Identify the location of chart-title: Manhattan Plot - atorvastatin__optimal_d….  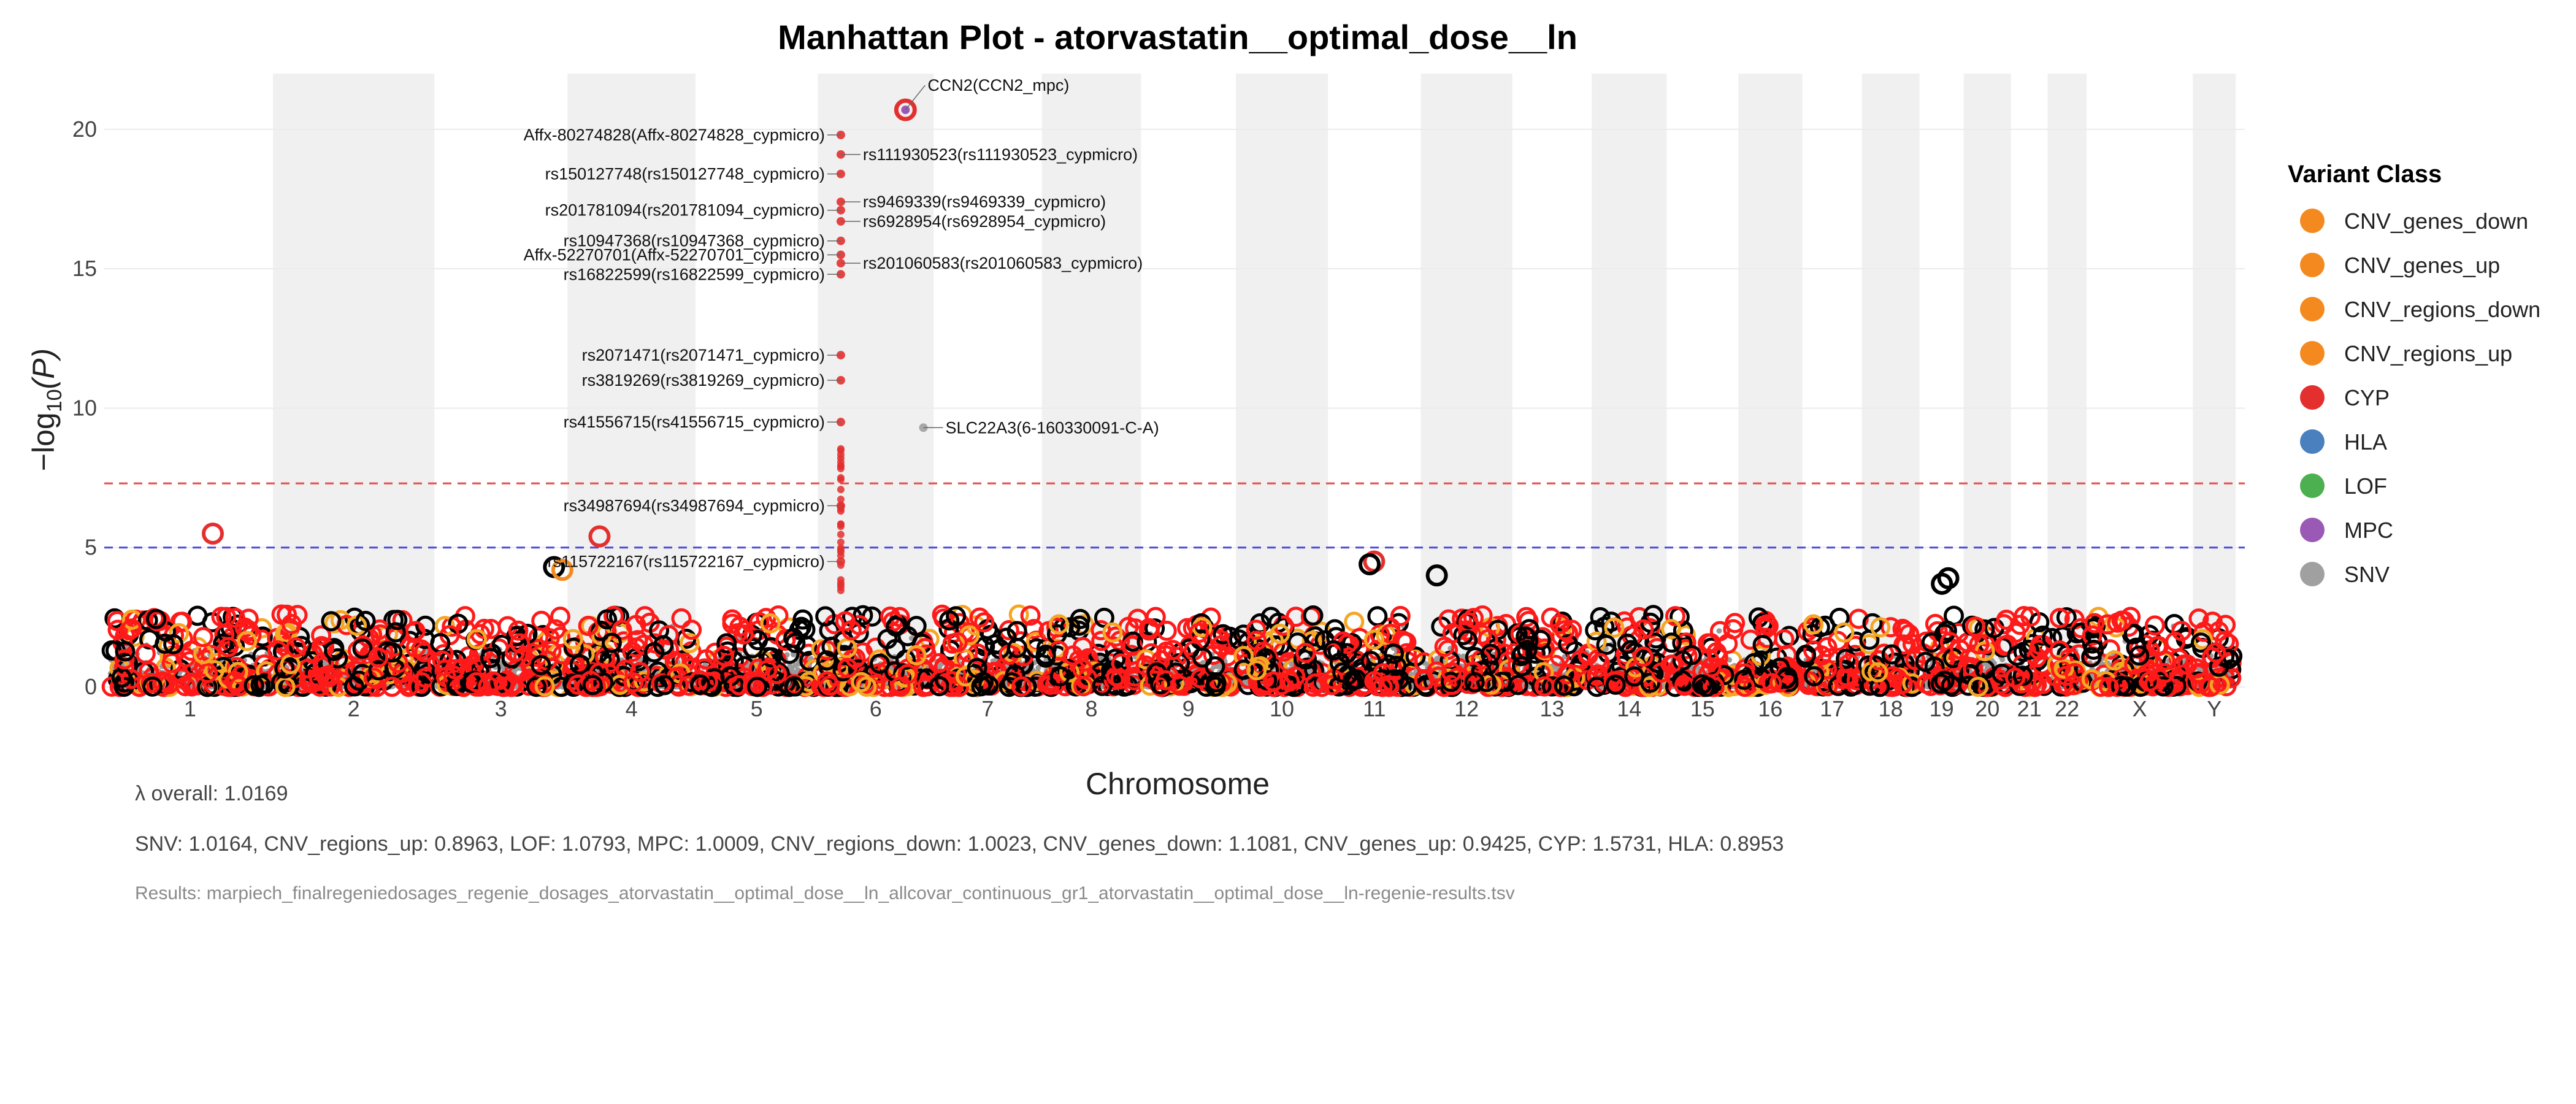
(1177, 37).